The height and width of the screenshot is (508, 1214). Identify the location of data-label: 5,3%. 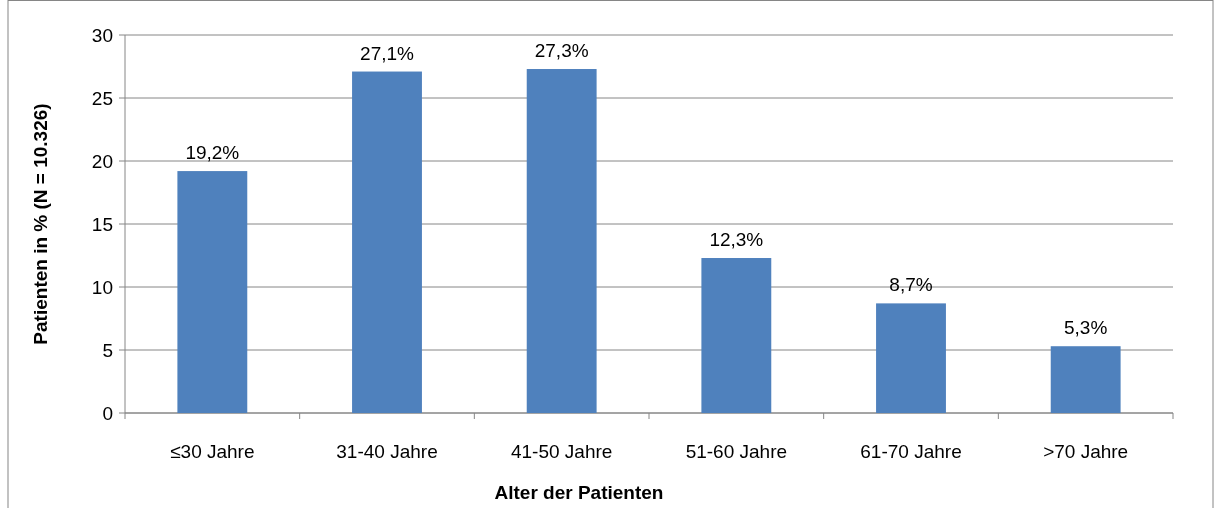
(1086, 328).